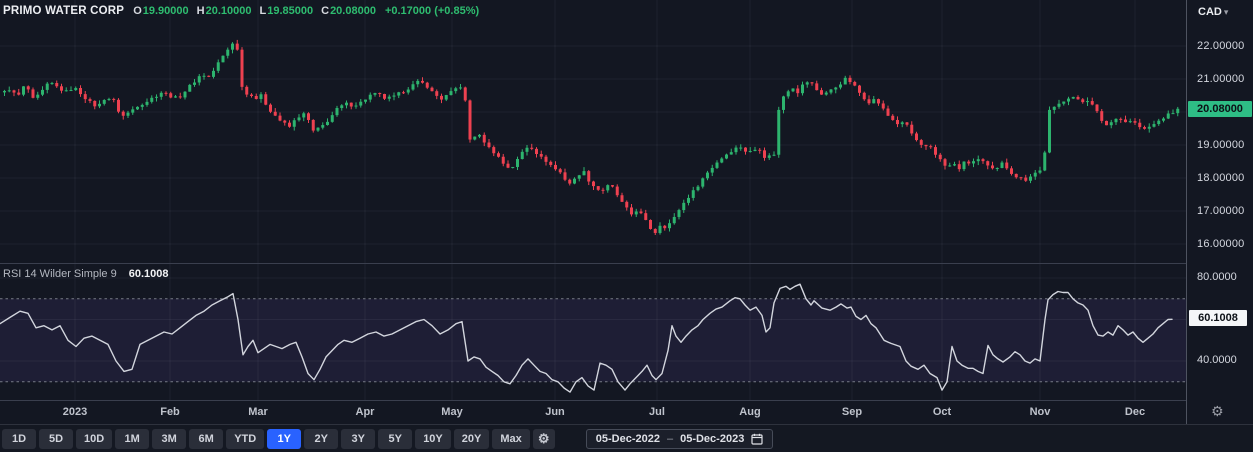  What do you see at coordinates (56, 438) in the screenshot?
I see `range-button-5d: 5D` at bounding box center [56, 438].